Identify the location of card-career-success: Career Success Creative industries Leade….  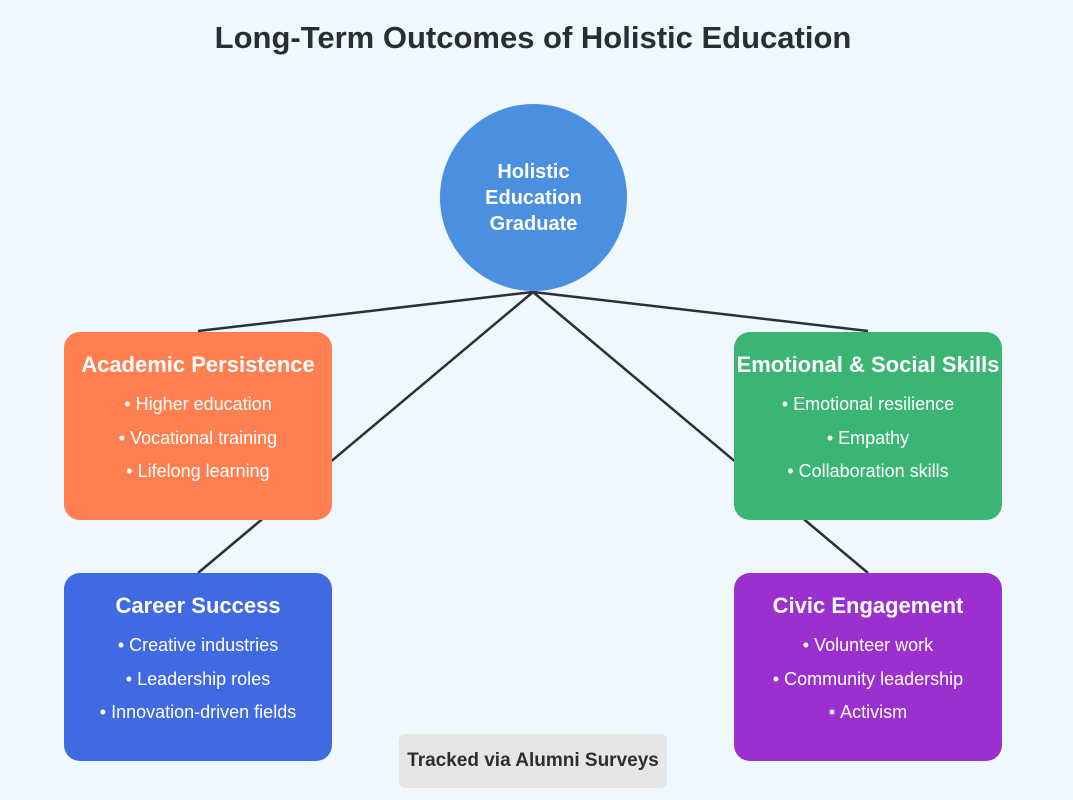
(198, 667).